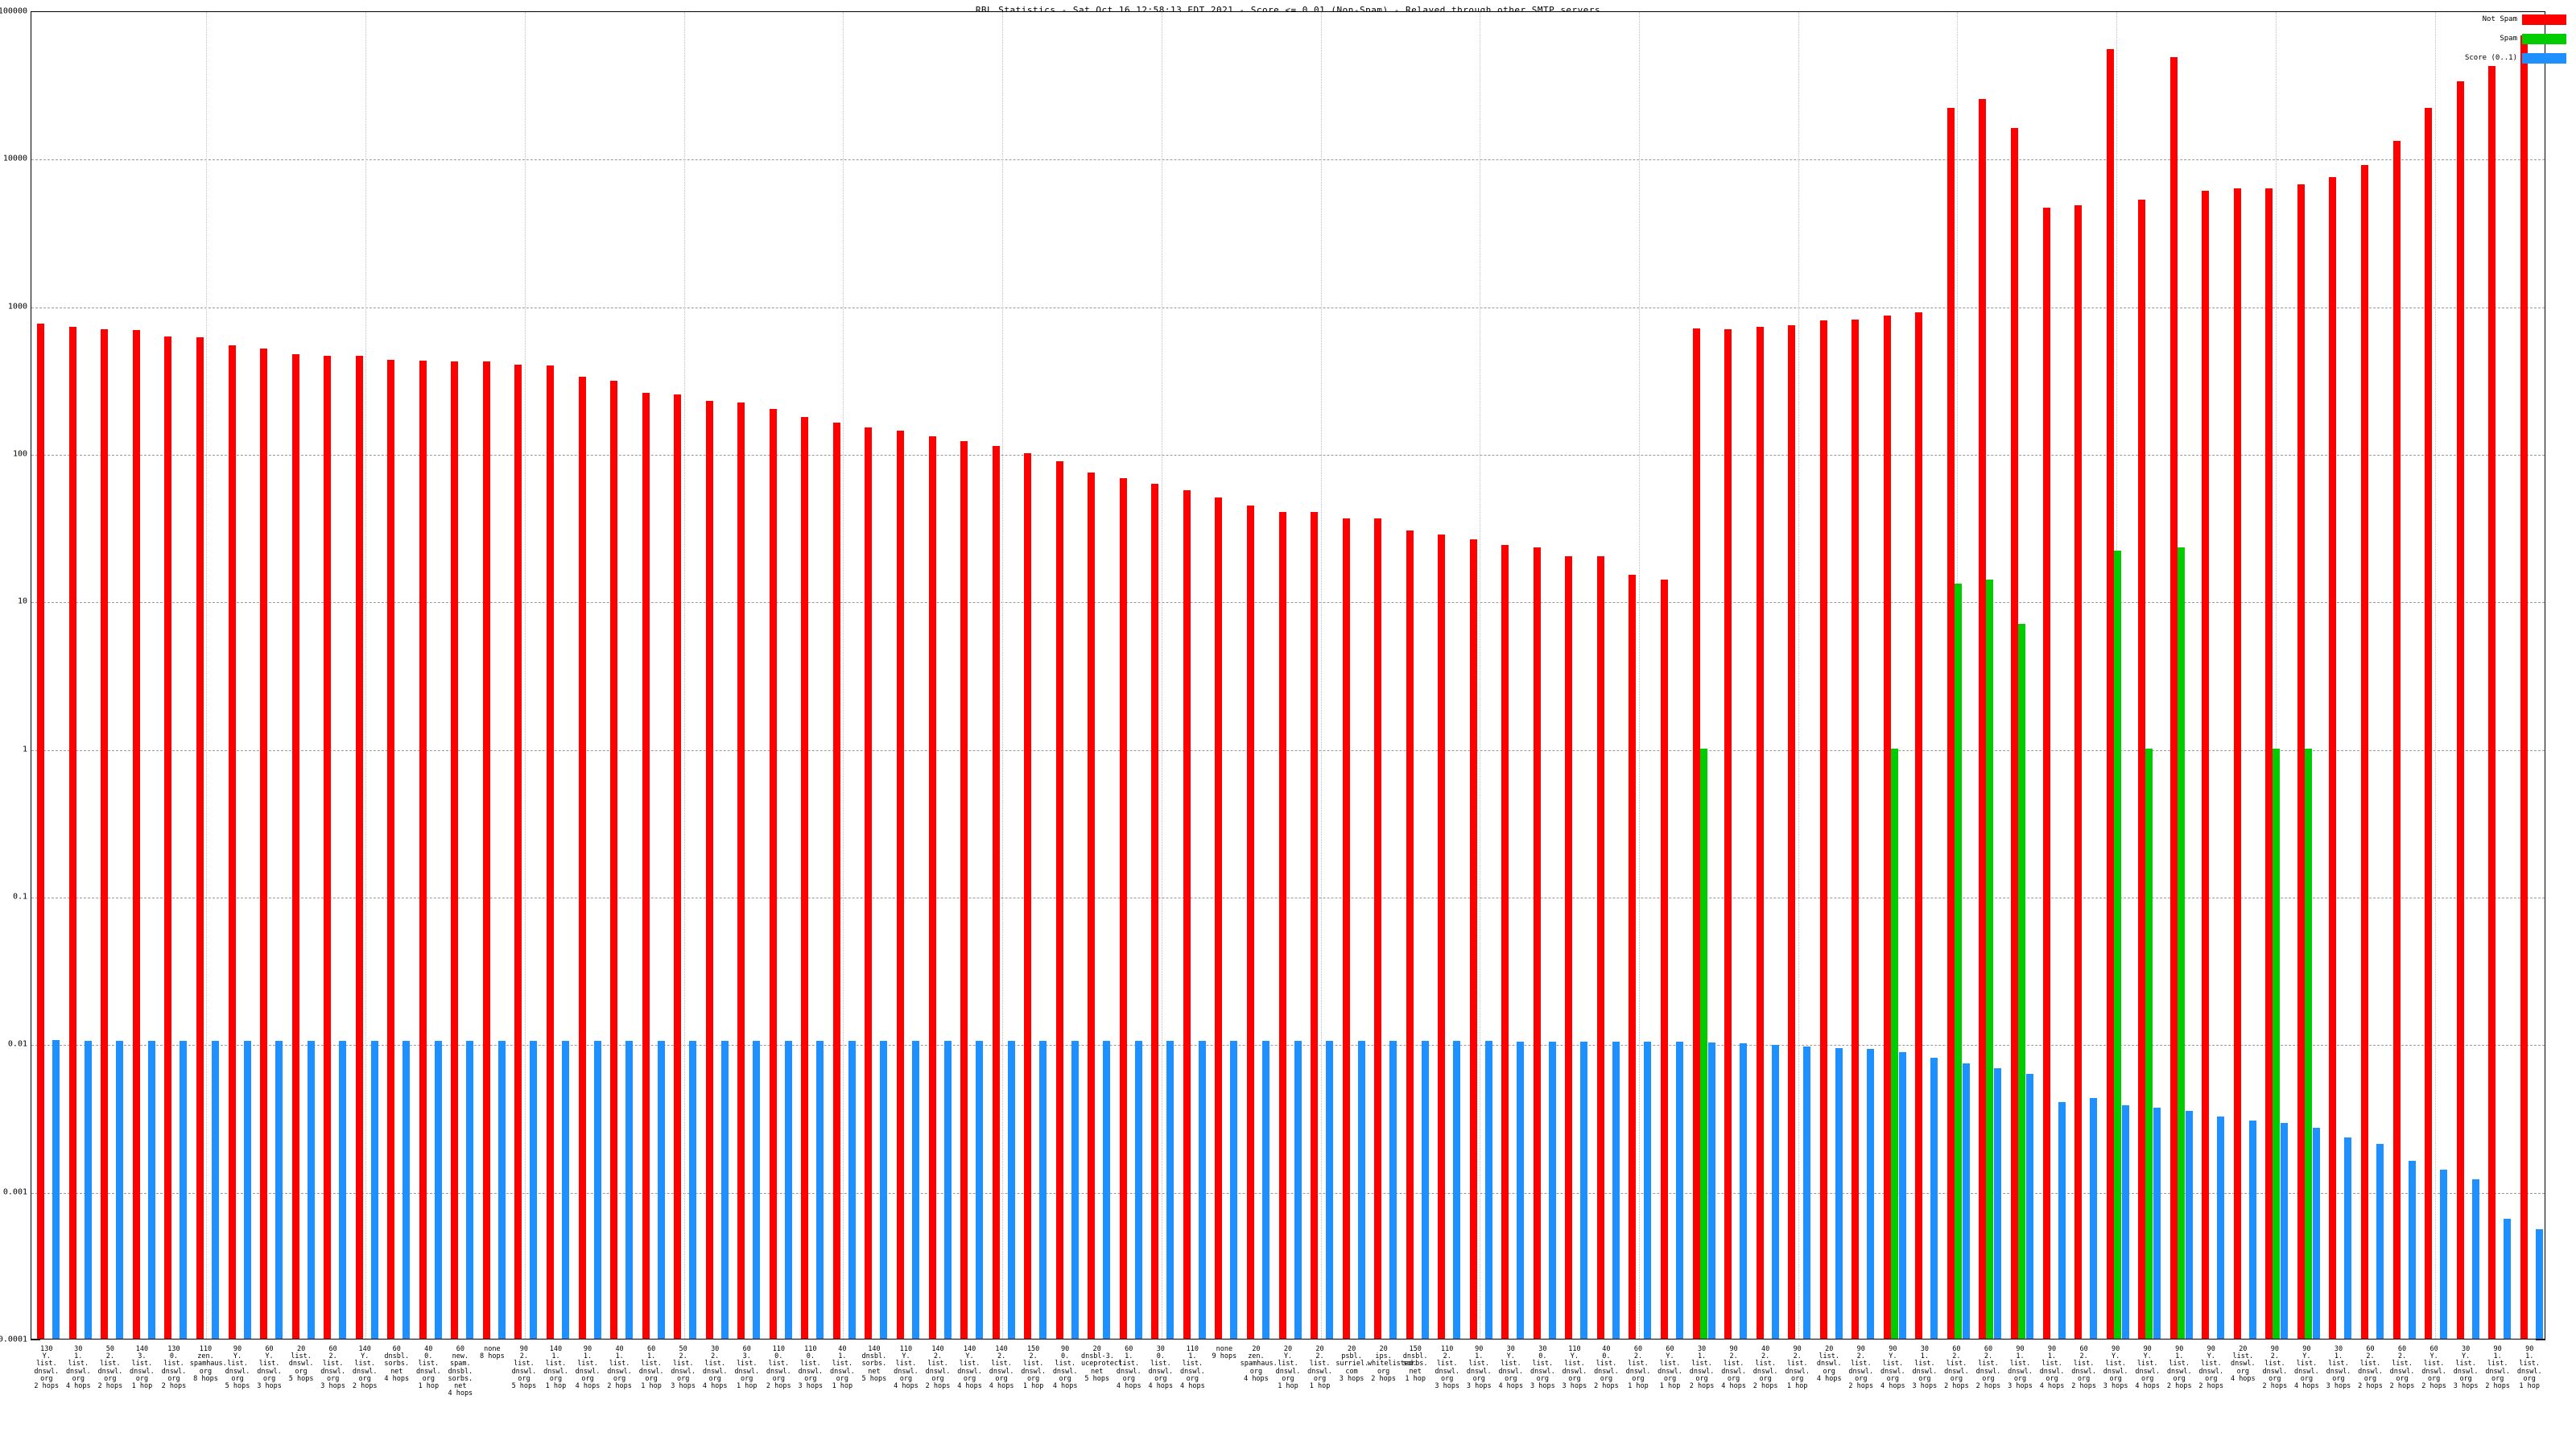 This screenshot has height=1449, width=2576. What do you see at coordinates (1383, 1356) in the screenshot?
I see `x-tick-label-line: ips.` at bounding box center [1383, 1356].